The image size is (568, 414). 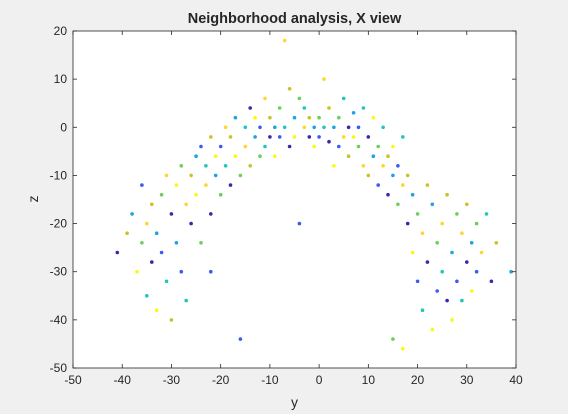 I want to click on x-tick-label: 0, so click(x=319, y=380).